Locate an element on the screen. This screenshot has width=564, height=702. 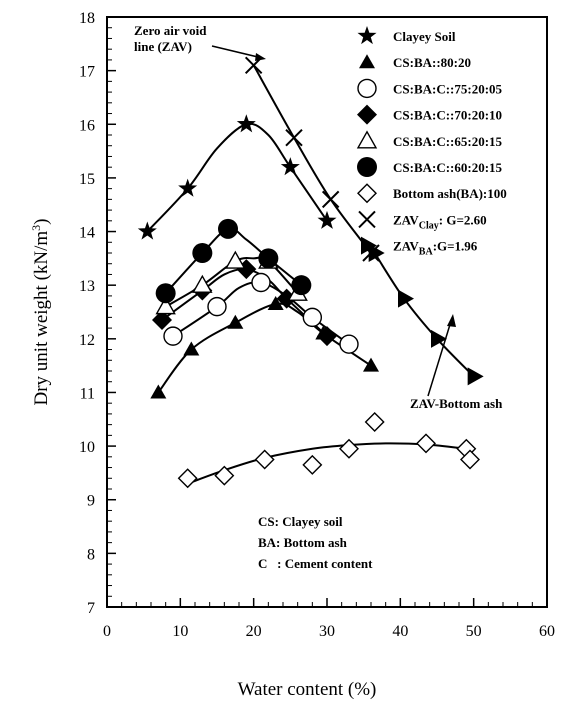
legend-label-sub: Clay is located at coordinates (429, 225).